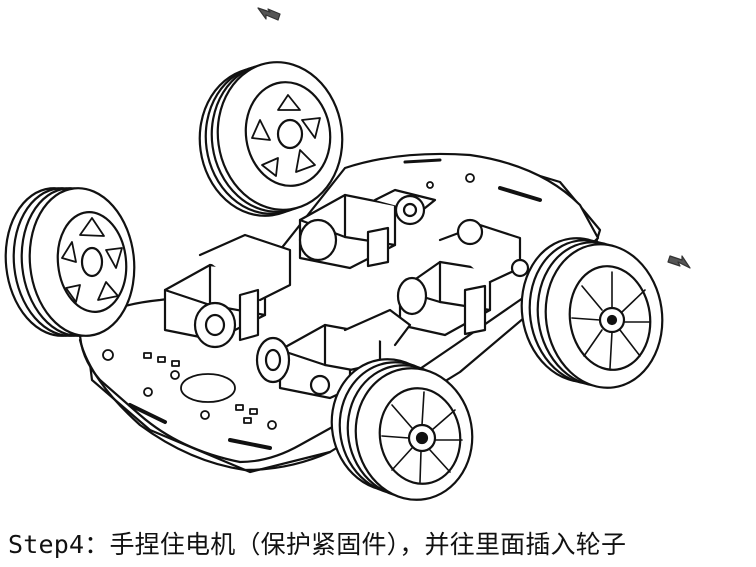 The image size is (756, 567). Describe the element at coordinates (463, 277) in the screenshot. I see `motor-right` at that location.